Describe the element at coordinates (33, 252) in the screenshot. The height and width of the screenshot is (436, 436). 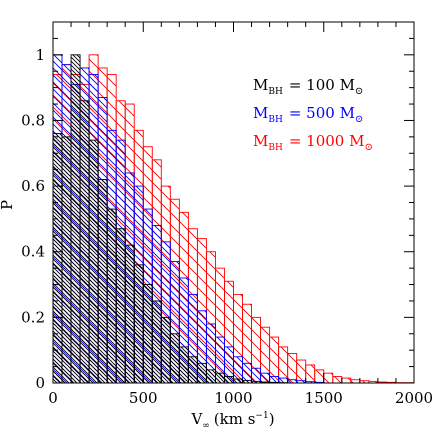
I see `y-tick-label-2: 0.4` at that location.